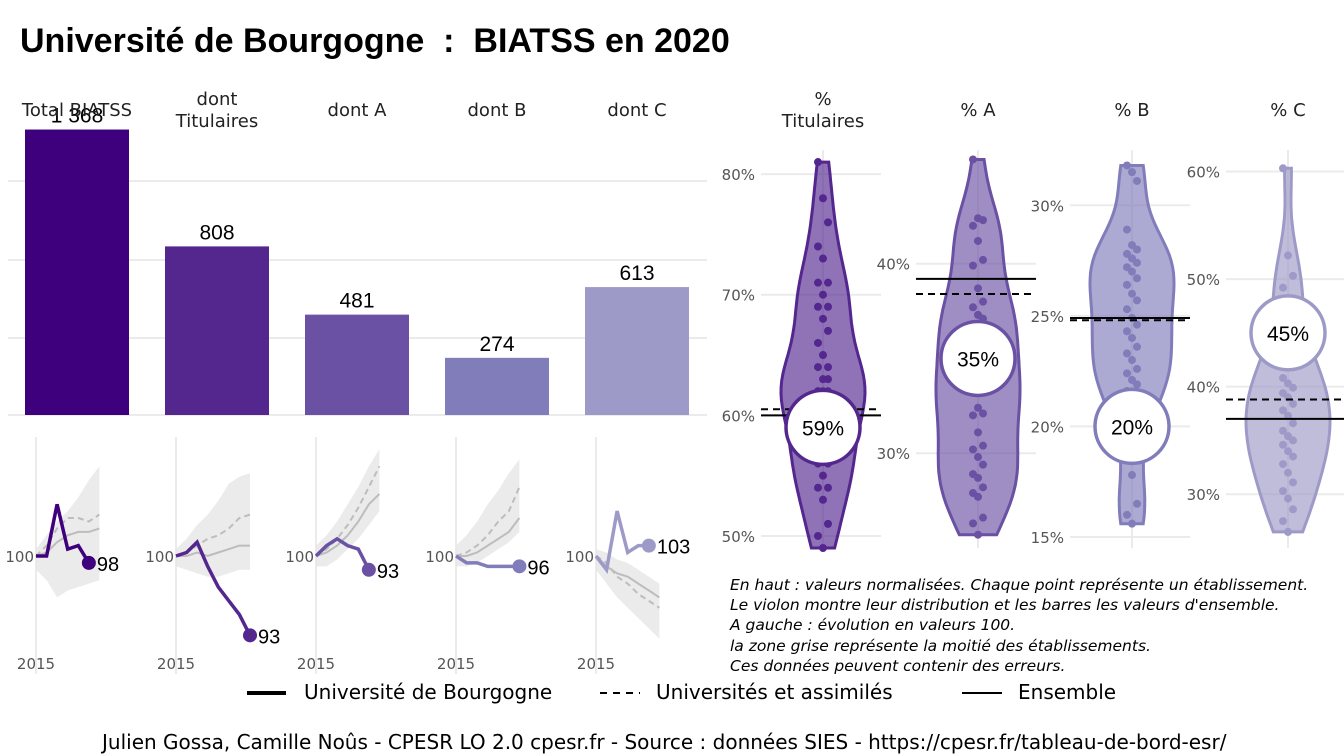 The width and height of the screenshot is (1344, 756). What do you see at coordinates (375, 41) in the screenshot?
I see `chart-title: Université de Bourgogne : BIATSS en 2020` at bounding box center [375, 41].